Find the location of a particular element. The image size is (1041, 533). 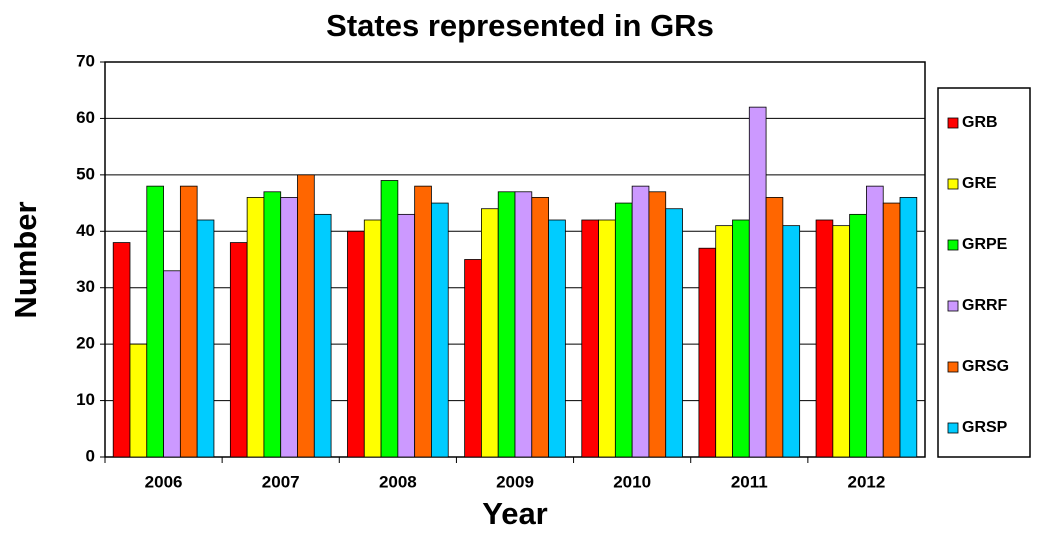

y-tick-label: 40 is located at coordinates (85, 230).